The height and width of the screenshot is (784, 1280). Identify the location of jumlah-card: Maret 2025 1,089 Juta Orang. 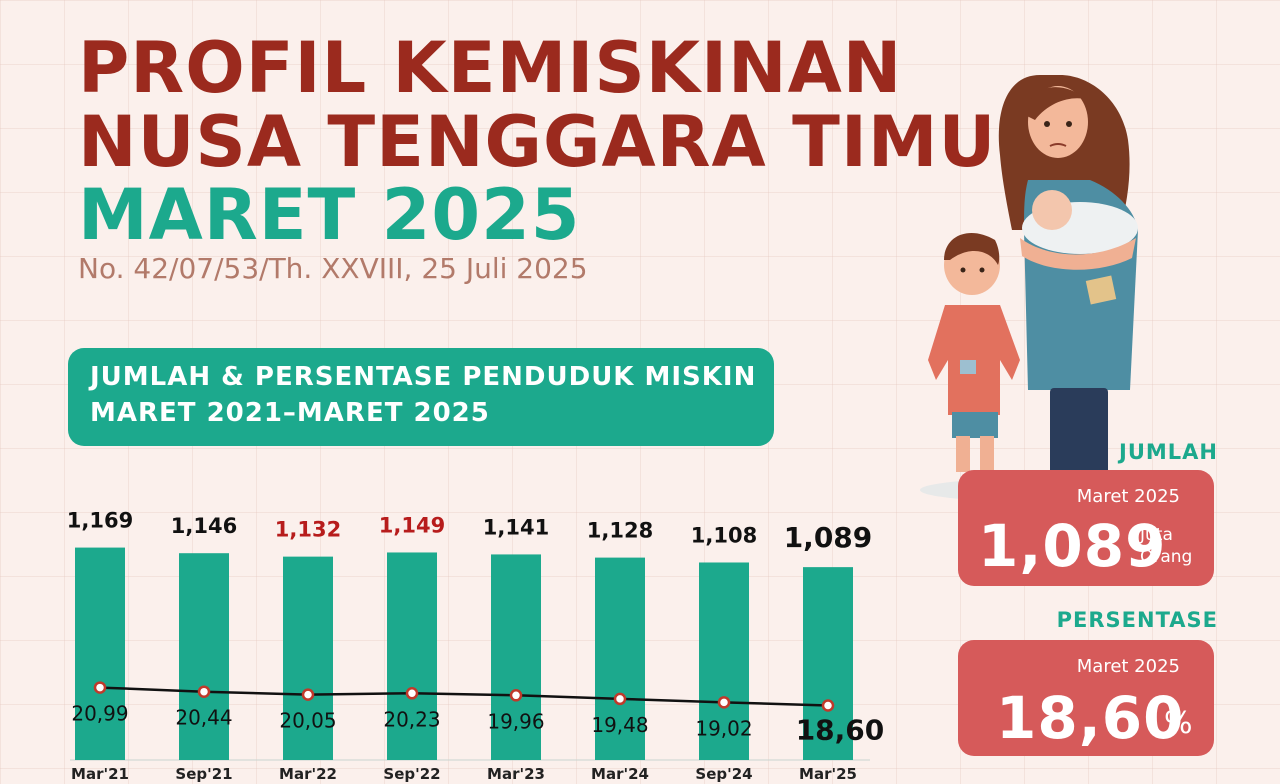
(1086, 528).